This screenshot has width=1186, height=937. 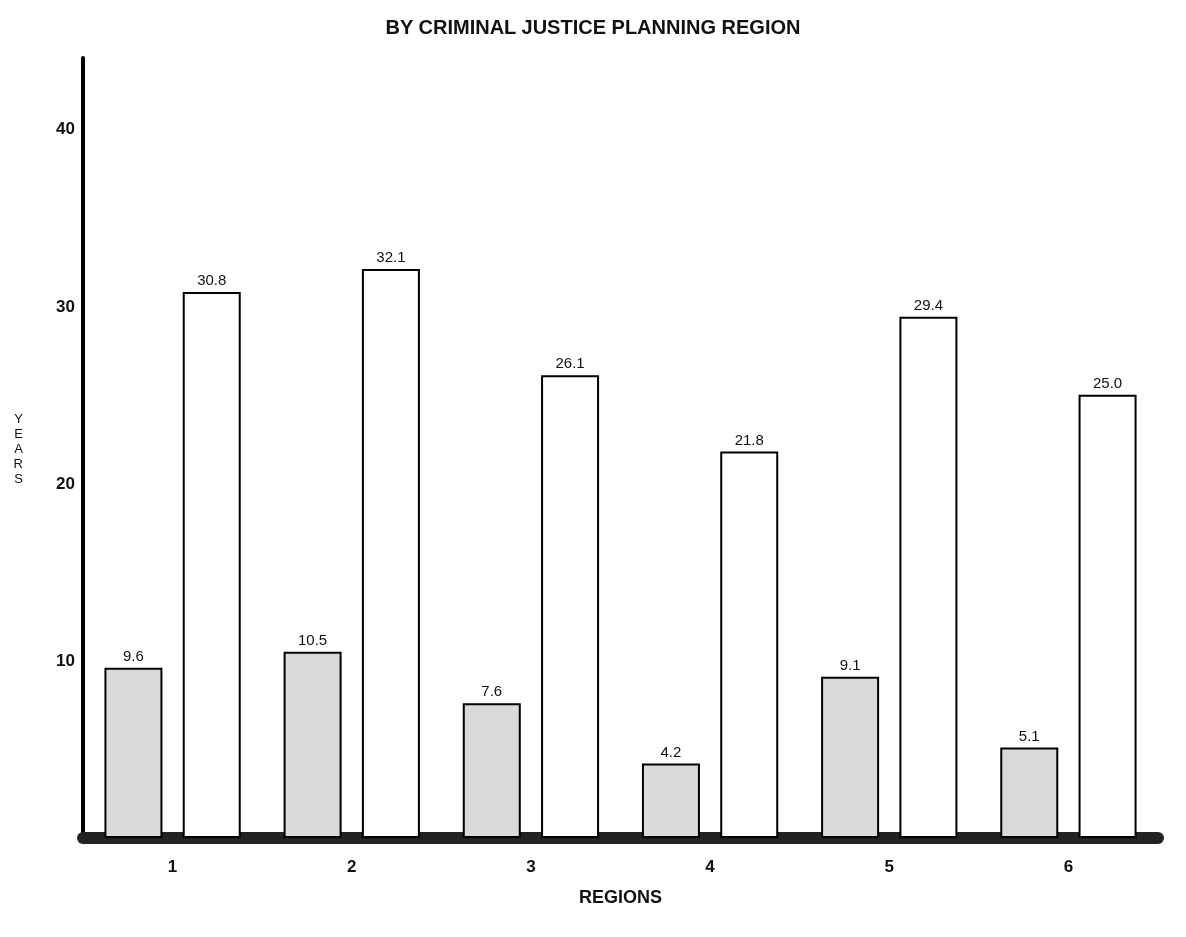 I want to click on y-tick-label: 30, so click(x=65, y=306).